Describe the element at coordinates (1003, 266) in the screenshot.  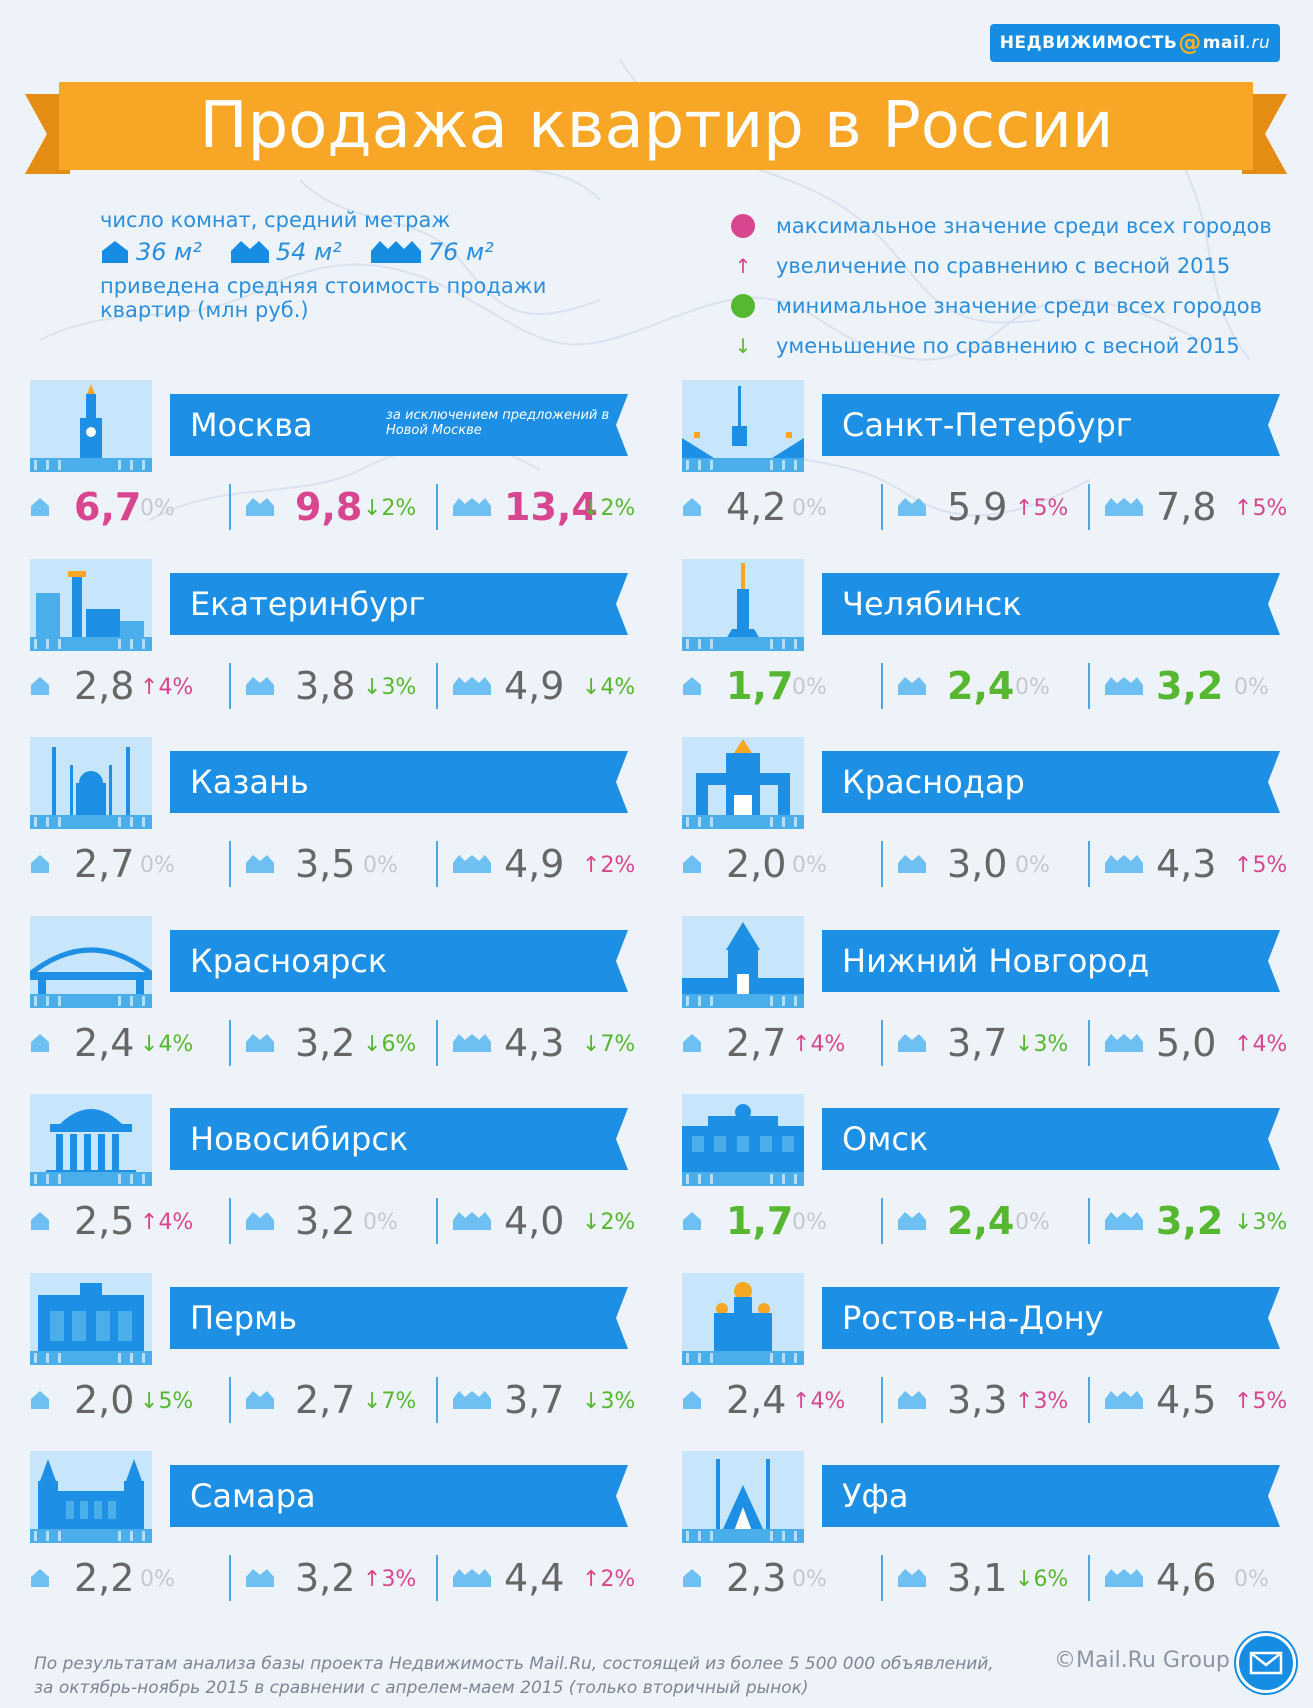
I see `legend-up-text: увеличение по сравнению с весной 2015` at that location.